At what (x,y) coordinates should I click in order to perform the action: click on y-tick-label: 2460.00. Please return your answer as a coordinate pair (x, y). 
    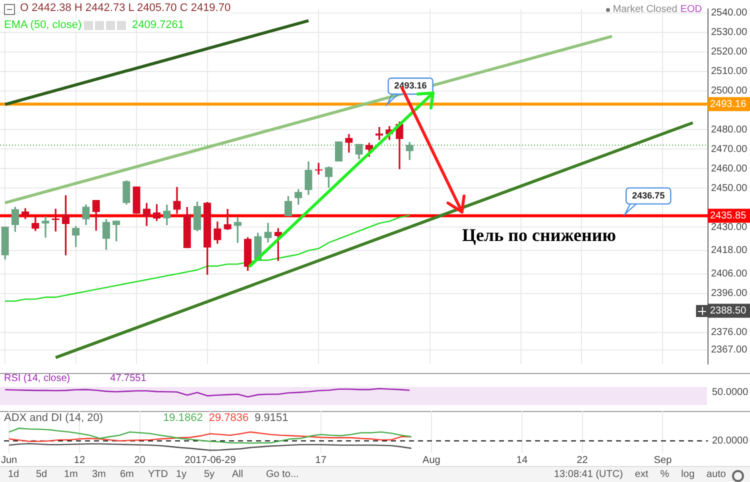
    Looking at the image, I should click on (729, 168).